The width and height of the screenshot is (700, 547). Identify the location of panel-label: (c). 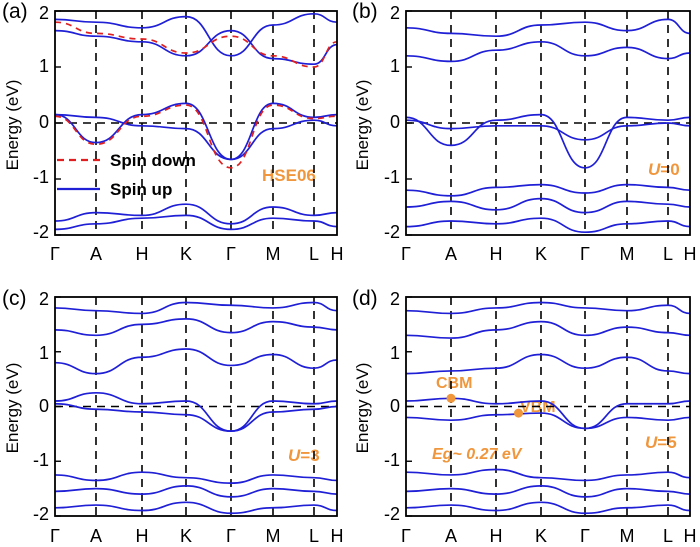
(14, 298).